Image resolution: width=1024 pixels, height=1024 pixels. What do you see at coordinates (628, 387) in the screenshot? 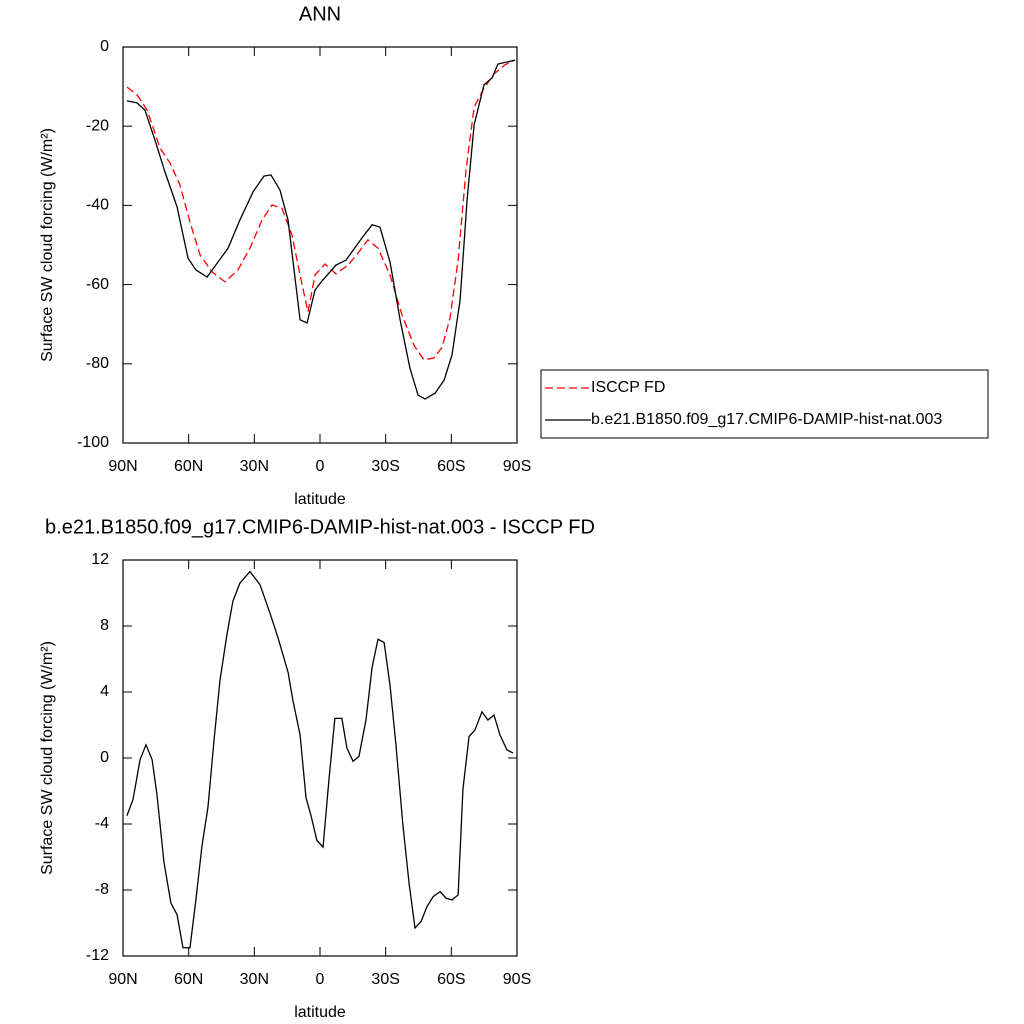
I see `legend-label: ISCCP FD` at bounding box center [628, 387].